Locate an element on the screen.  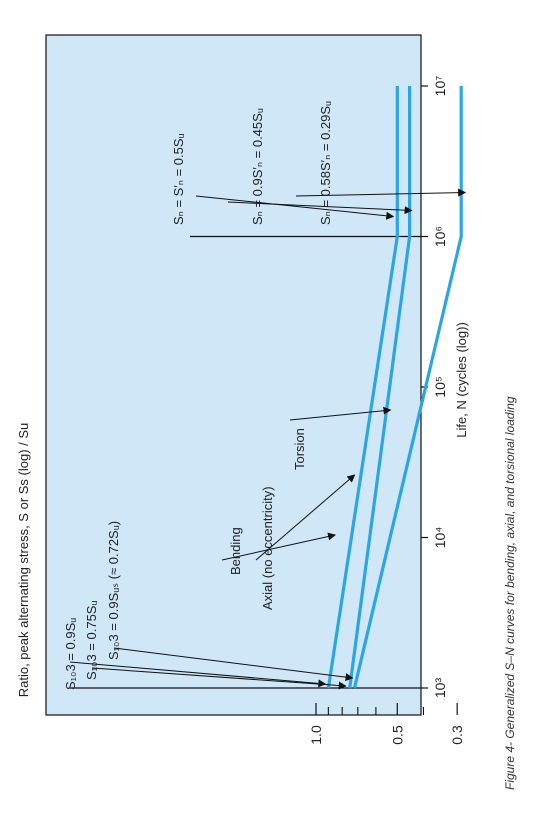
y-tick-label: 0.3 is located at coordinates (457, 735).